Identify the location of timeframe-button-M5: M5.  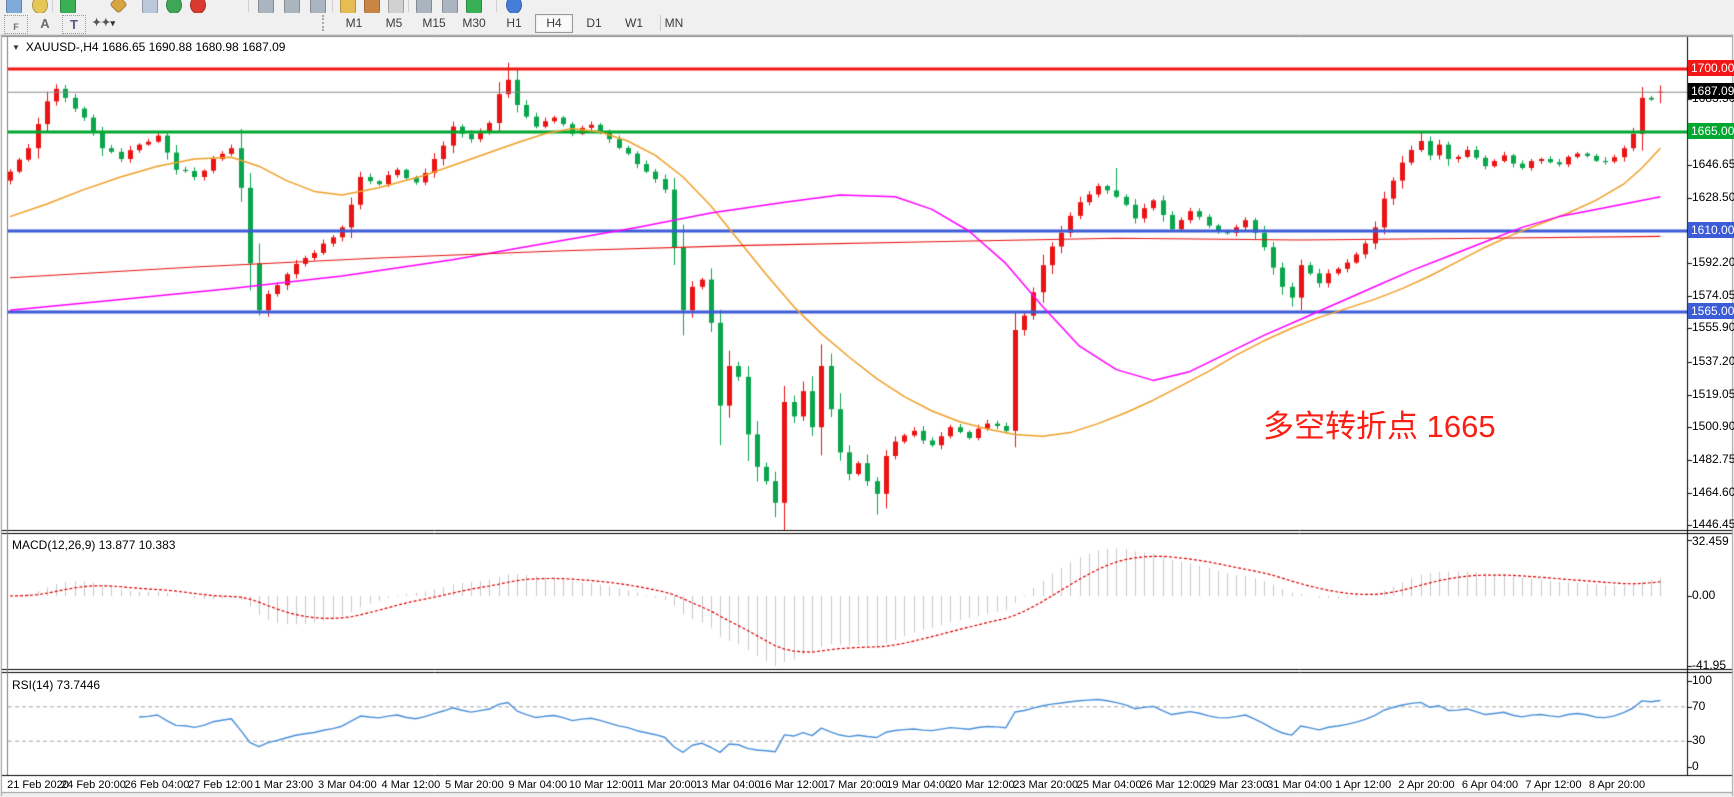
(394, 23).